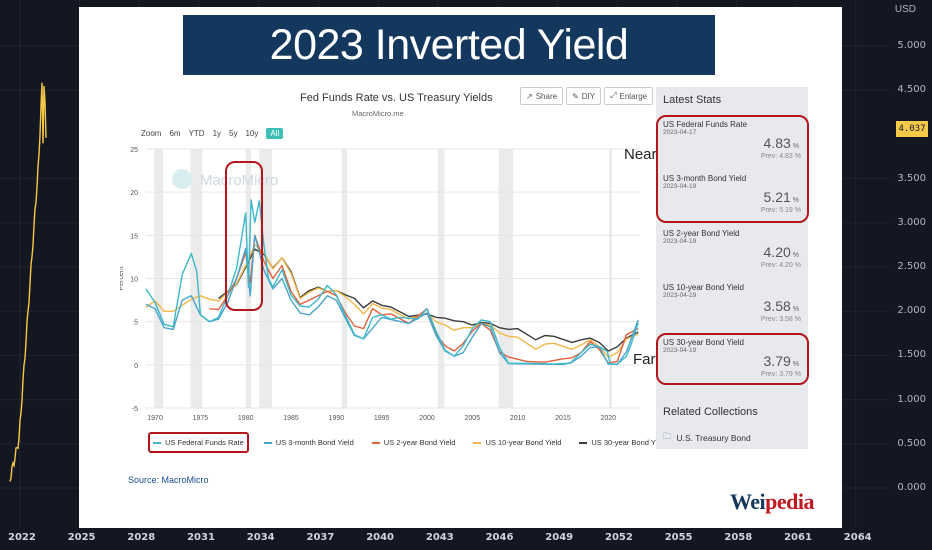 Image resolution: width=932 pixels, height=550 pixels. What do you see at coordinates (252, 133) in the screenshot?
I see `zoom-option-10y: 10y` at bounding box center [252, 133].